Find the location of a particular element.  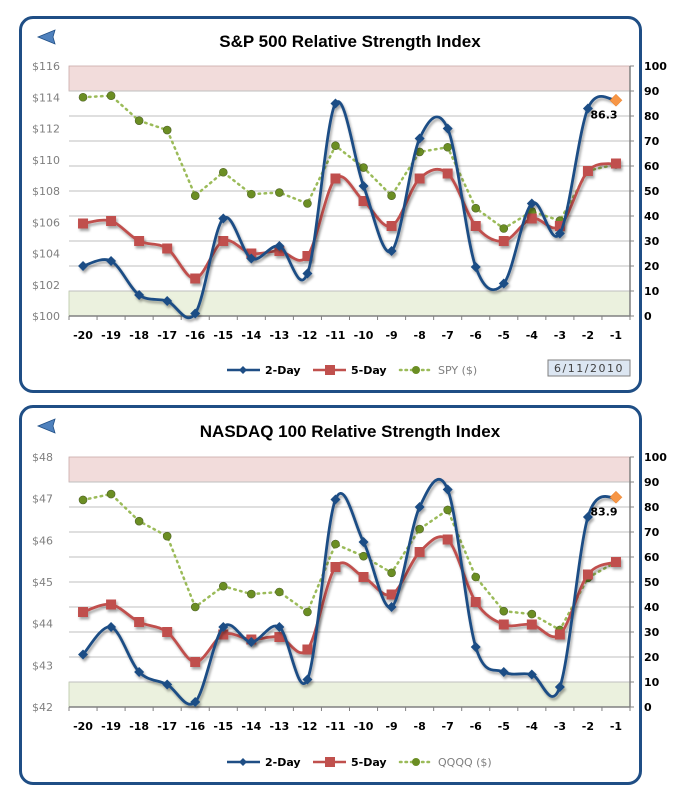

left-axis-tick-label: $45 is located at coordinates (42, 582).